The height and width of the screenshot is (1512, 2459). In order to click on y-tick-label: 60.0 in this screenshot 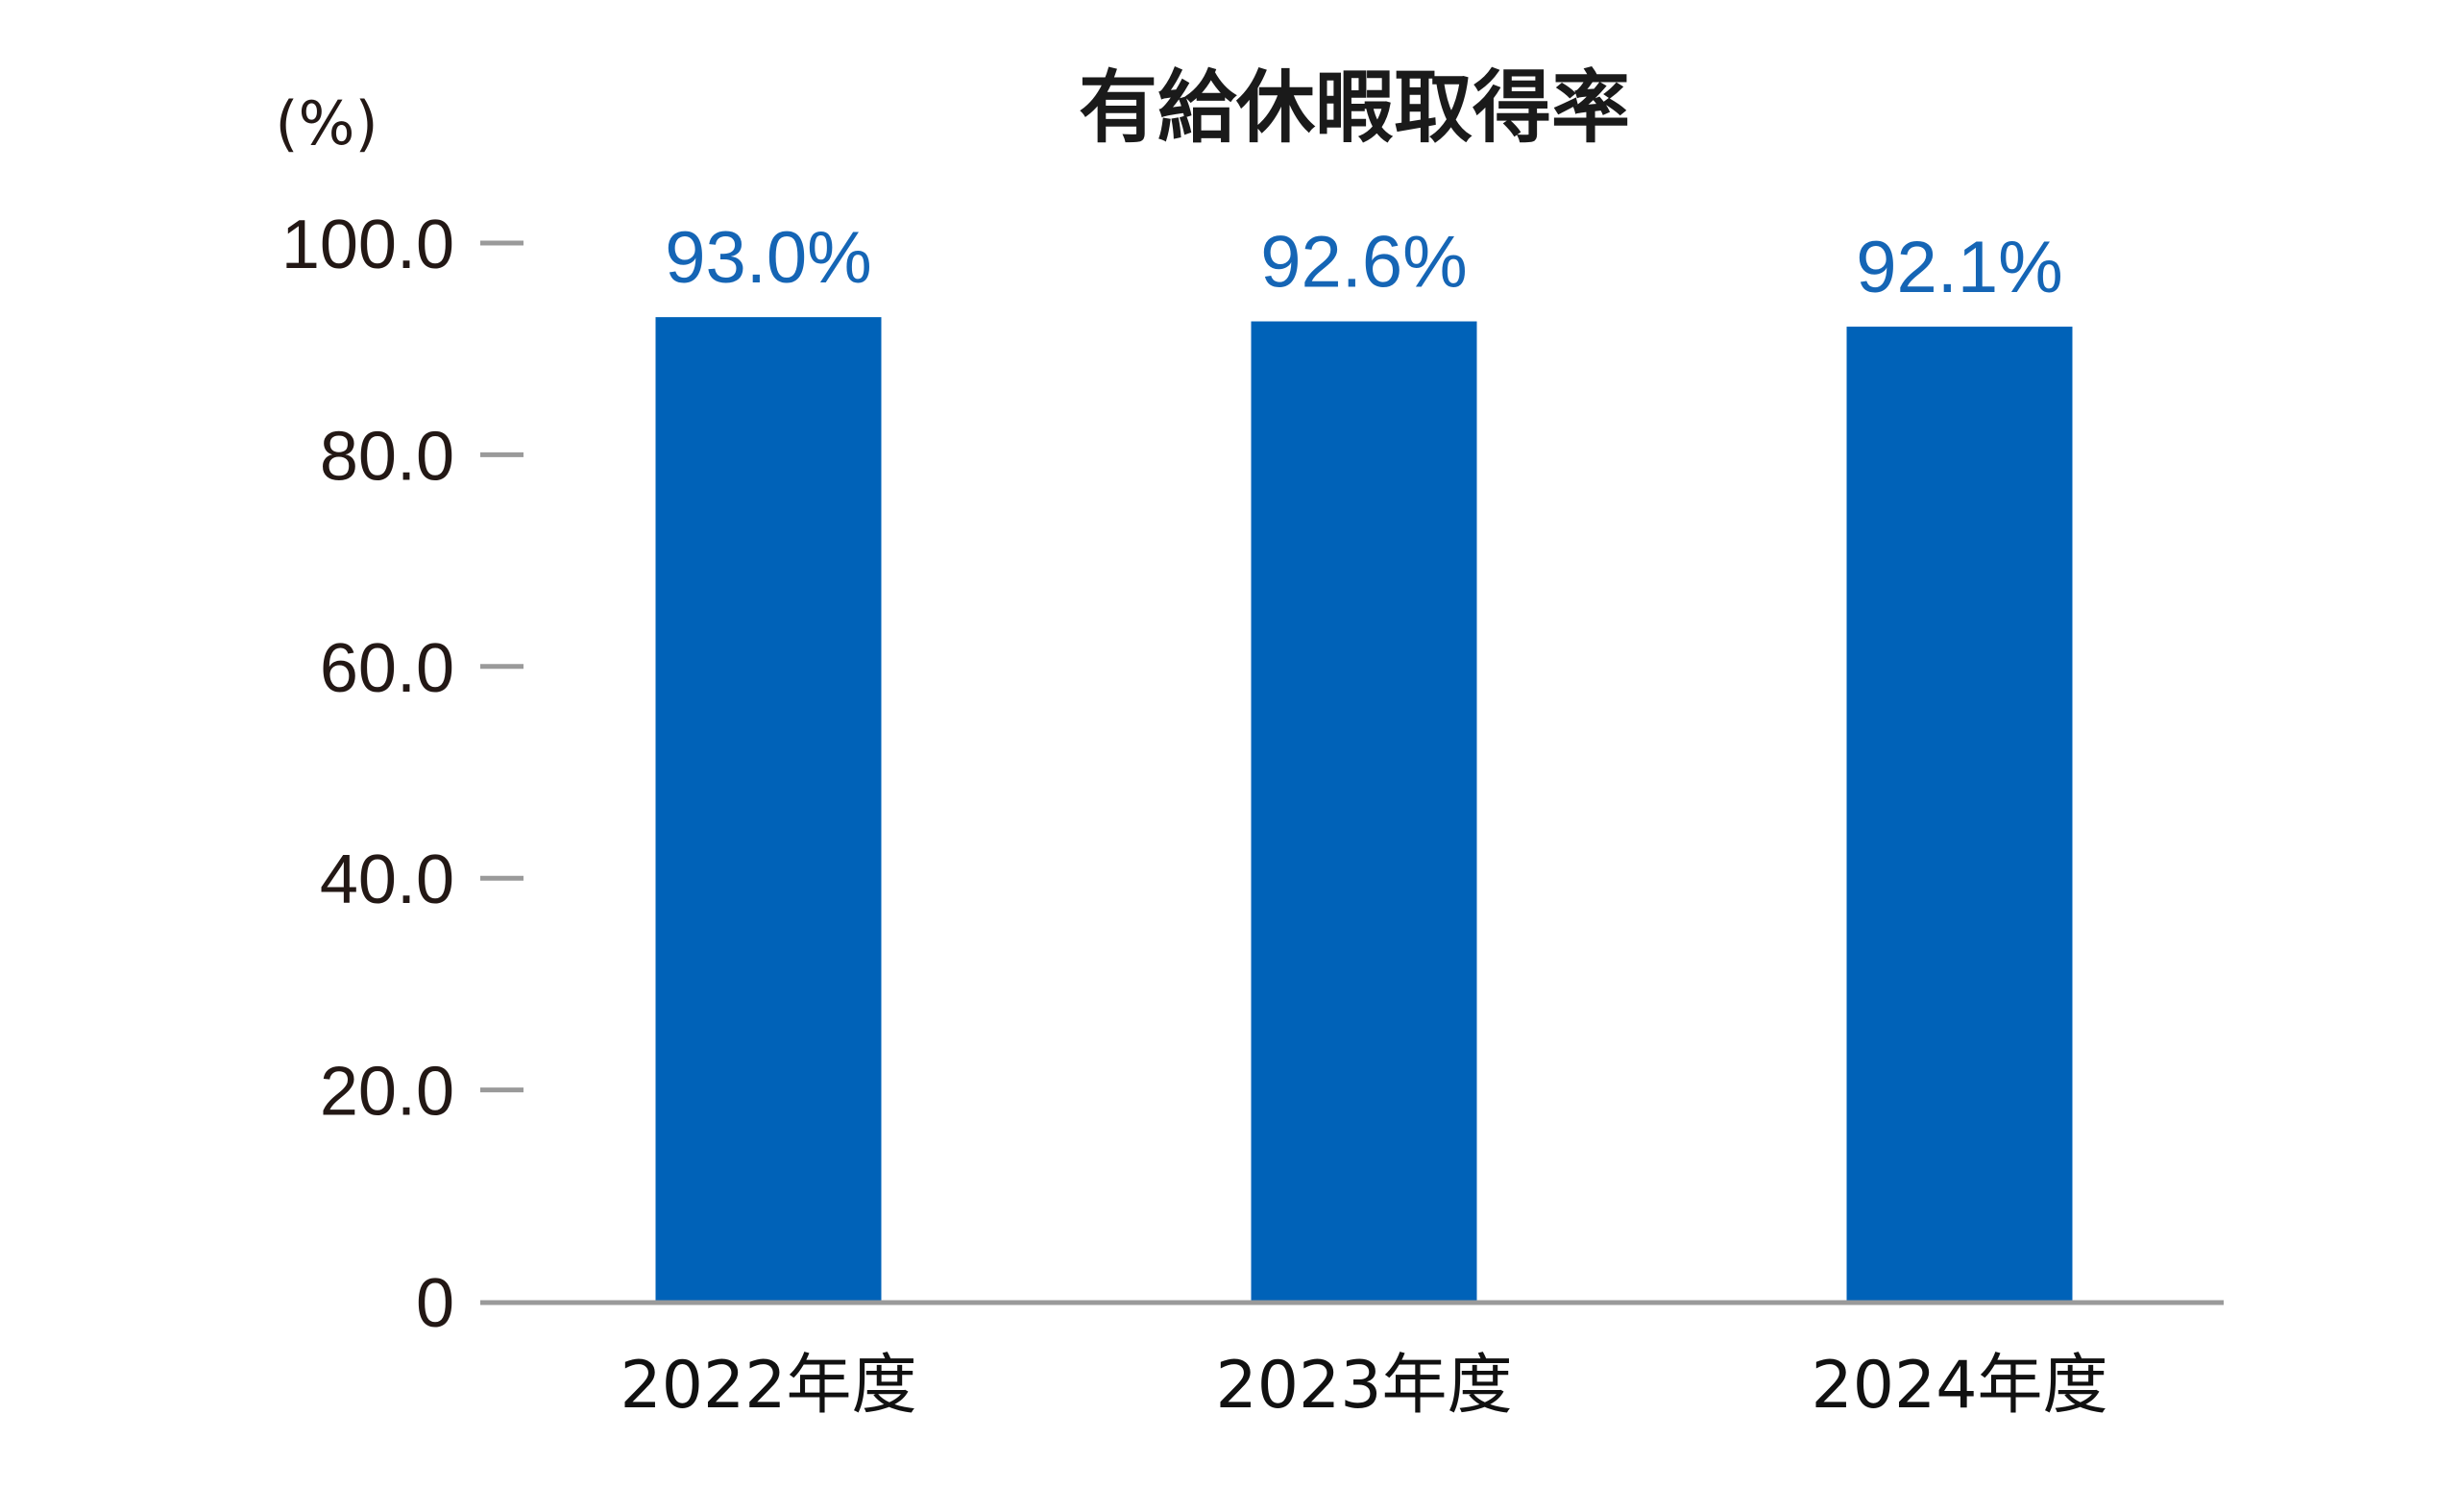, I will do `click(387, 668)`.